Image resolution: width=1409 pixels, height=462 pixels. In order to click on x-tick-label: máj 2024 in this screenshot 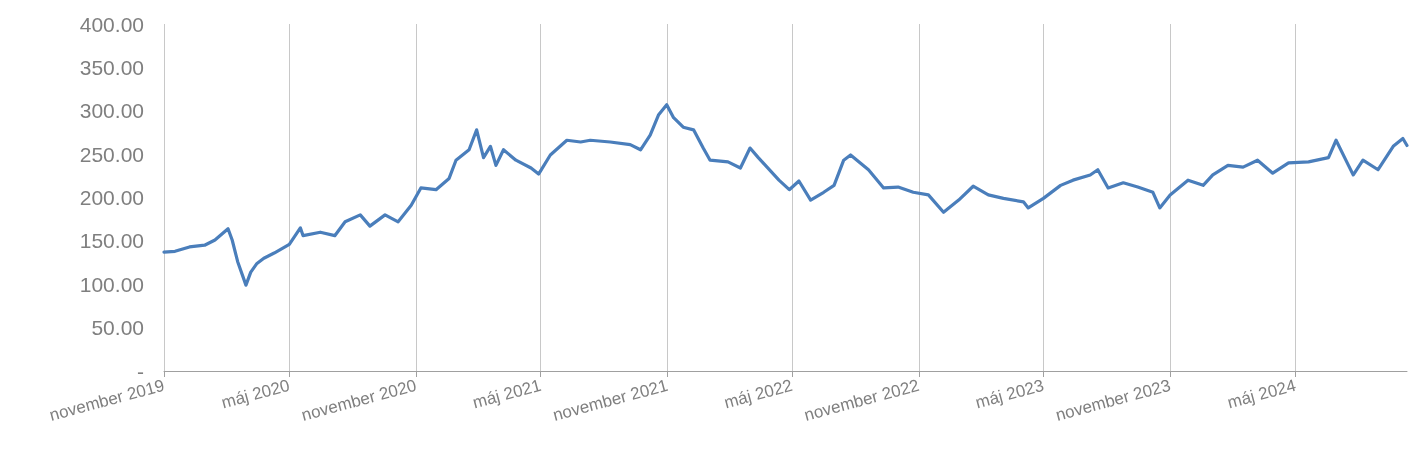, I will do `click(1261, 394)`.